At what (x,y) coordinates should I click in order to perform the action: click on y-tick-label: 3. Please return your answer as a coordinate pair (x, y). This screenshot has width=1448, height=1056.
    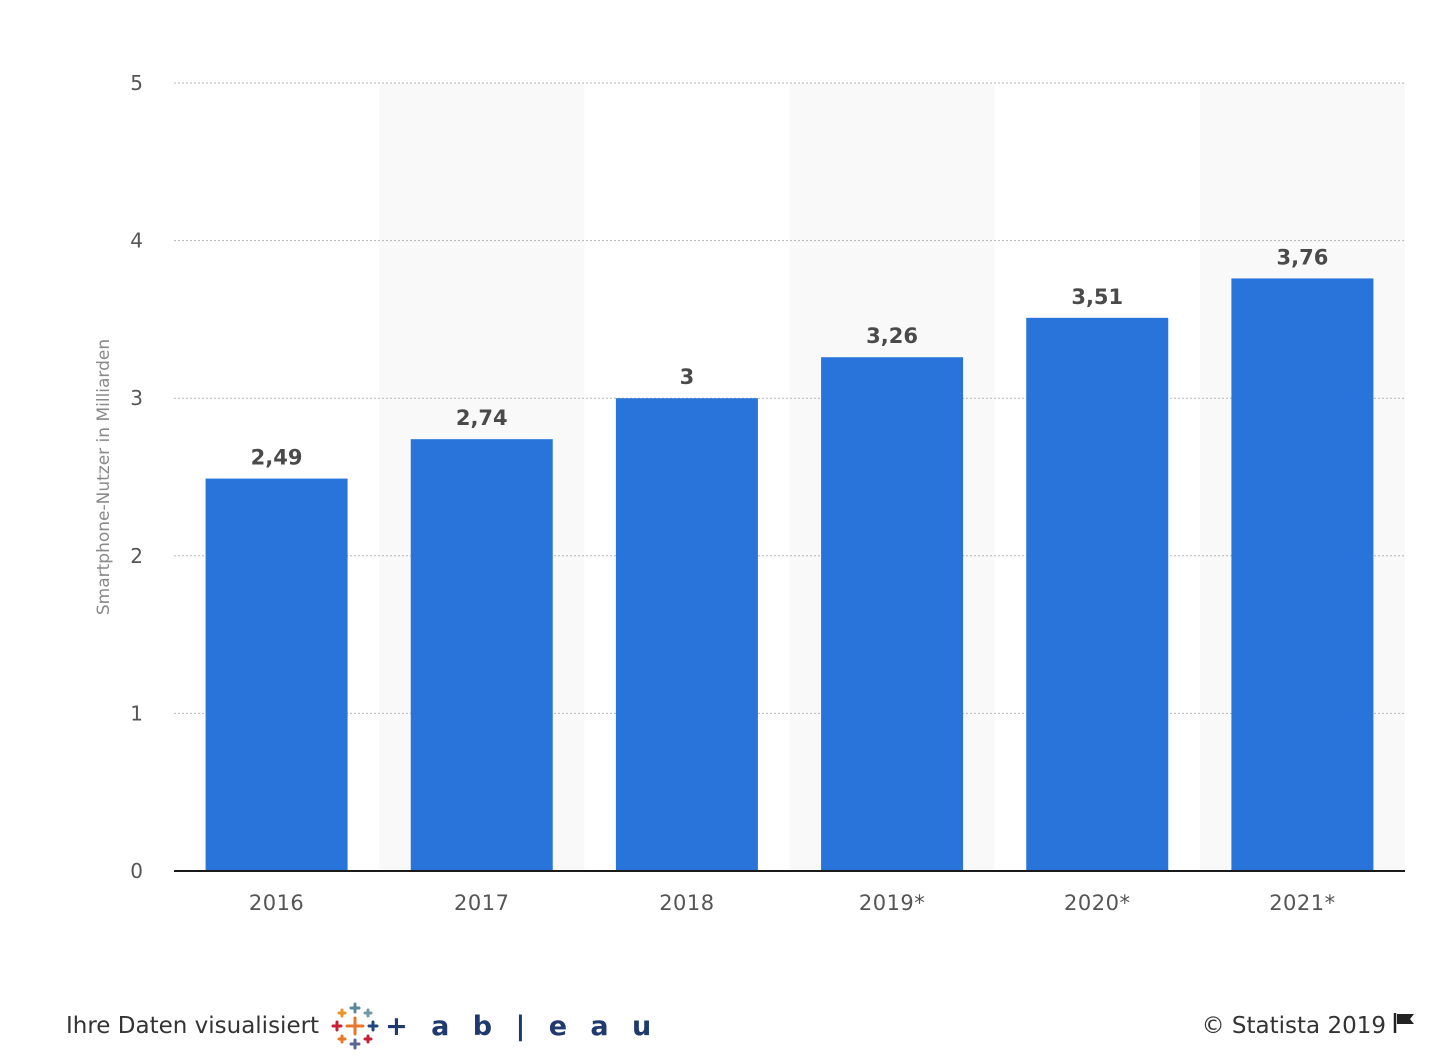
    Looking at the image, I should click on (136, 398).